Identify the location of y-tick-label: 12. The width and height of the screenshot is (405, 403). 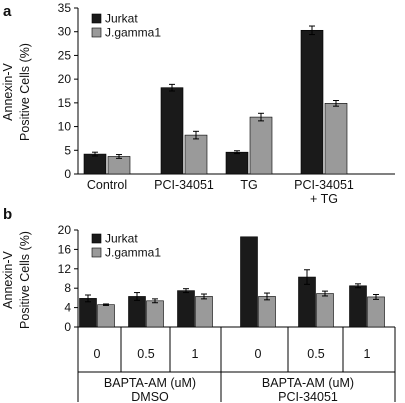
(65, 269).